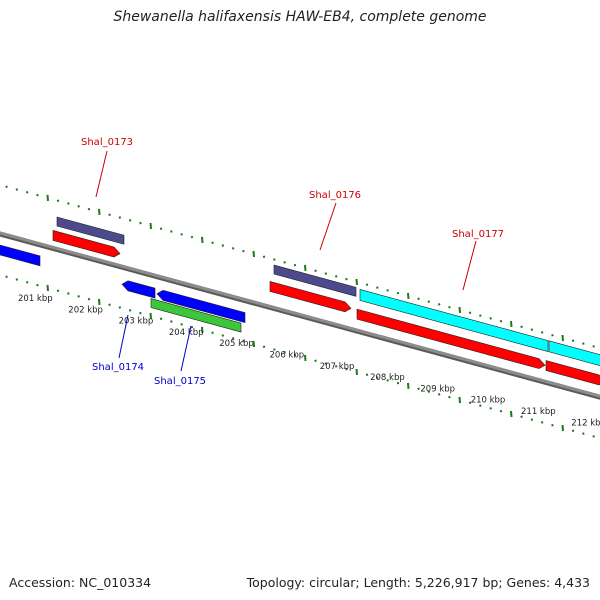  I want to click on axis-tick-label: 212 kbp, so click(585, 423).